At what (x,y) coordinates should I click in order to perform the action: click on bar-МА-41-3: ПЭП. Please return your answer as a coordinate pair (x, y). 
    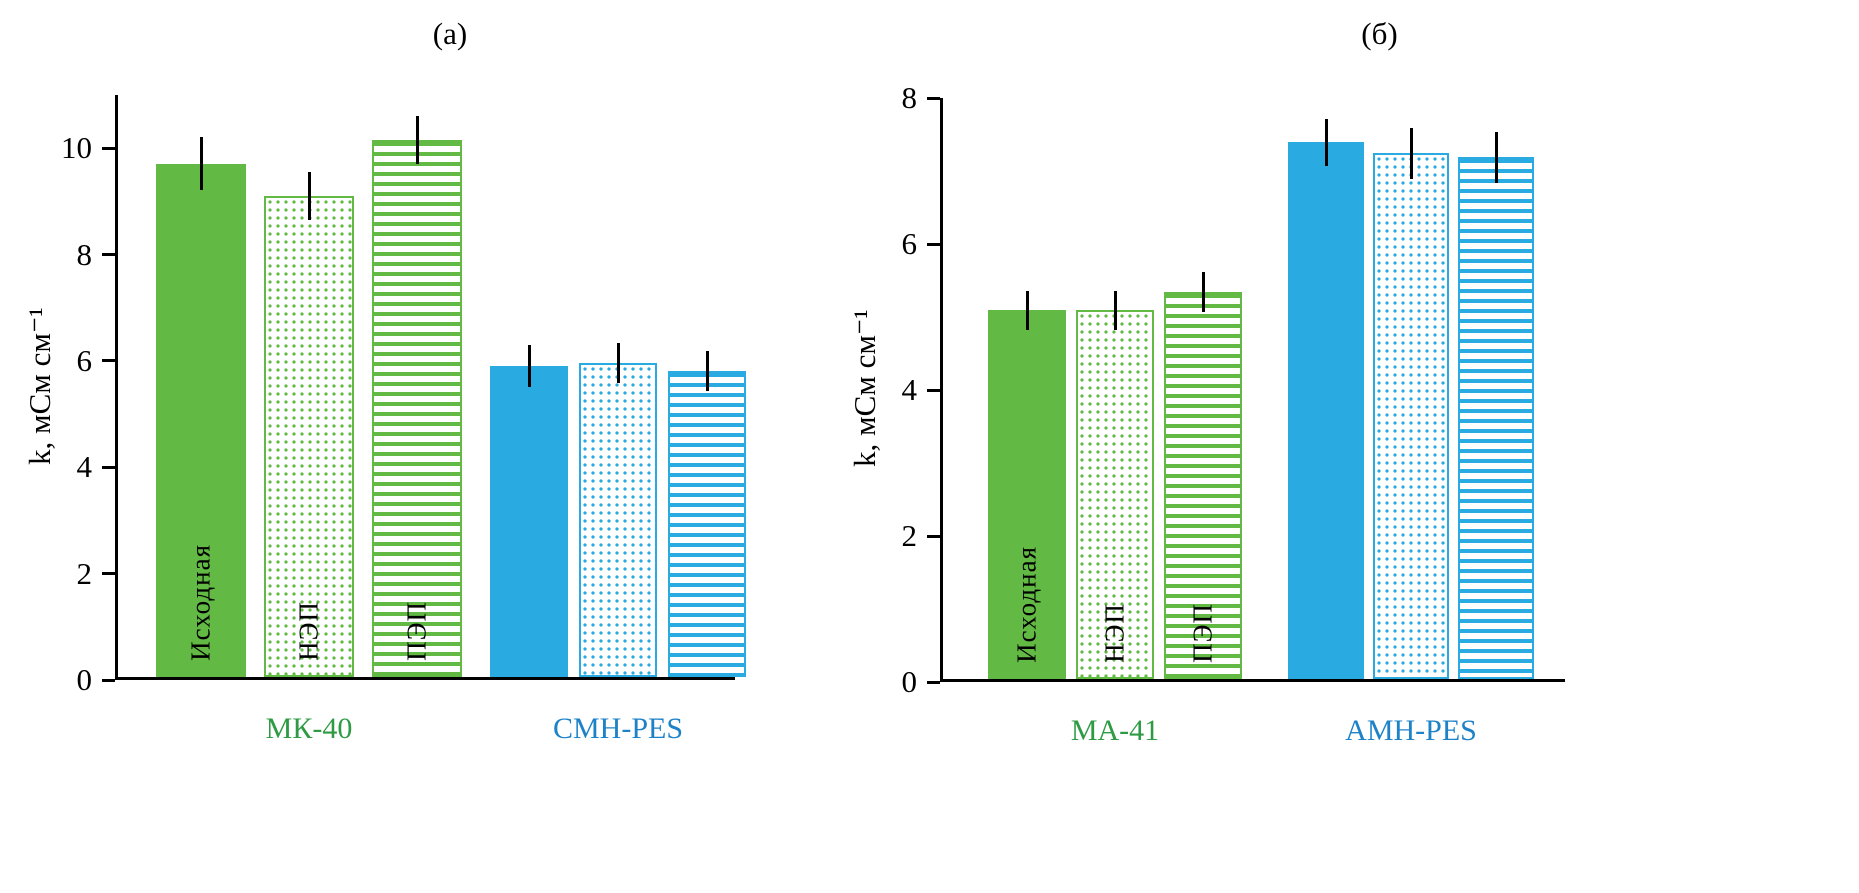
    Looking at the image, I should click on (1203, 485).